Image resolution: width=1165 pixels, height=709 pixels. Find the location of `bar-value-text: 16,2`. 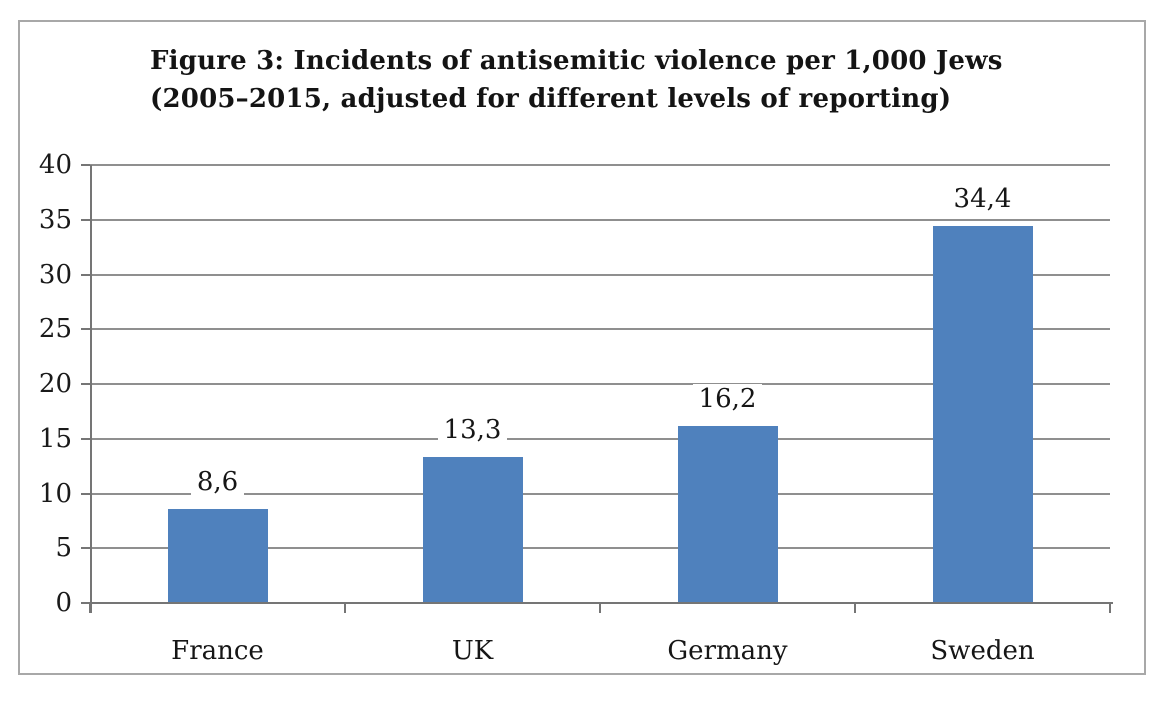

bar-value-text: 16,2 is located at coordinates (727, 398).